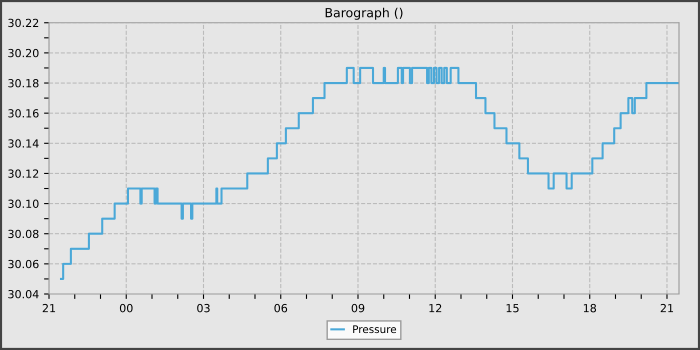  What do you see at coordinates (435, 308) in the screenshot?
I see `x-tick-label: 12` at bounding box center [435, 308].